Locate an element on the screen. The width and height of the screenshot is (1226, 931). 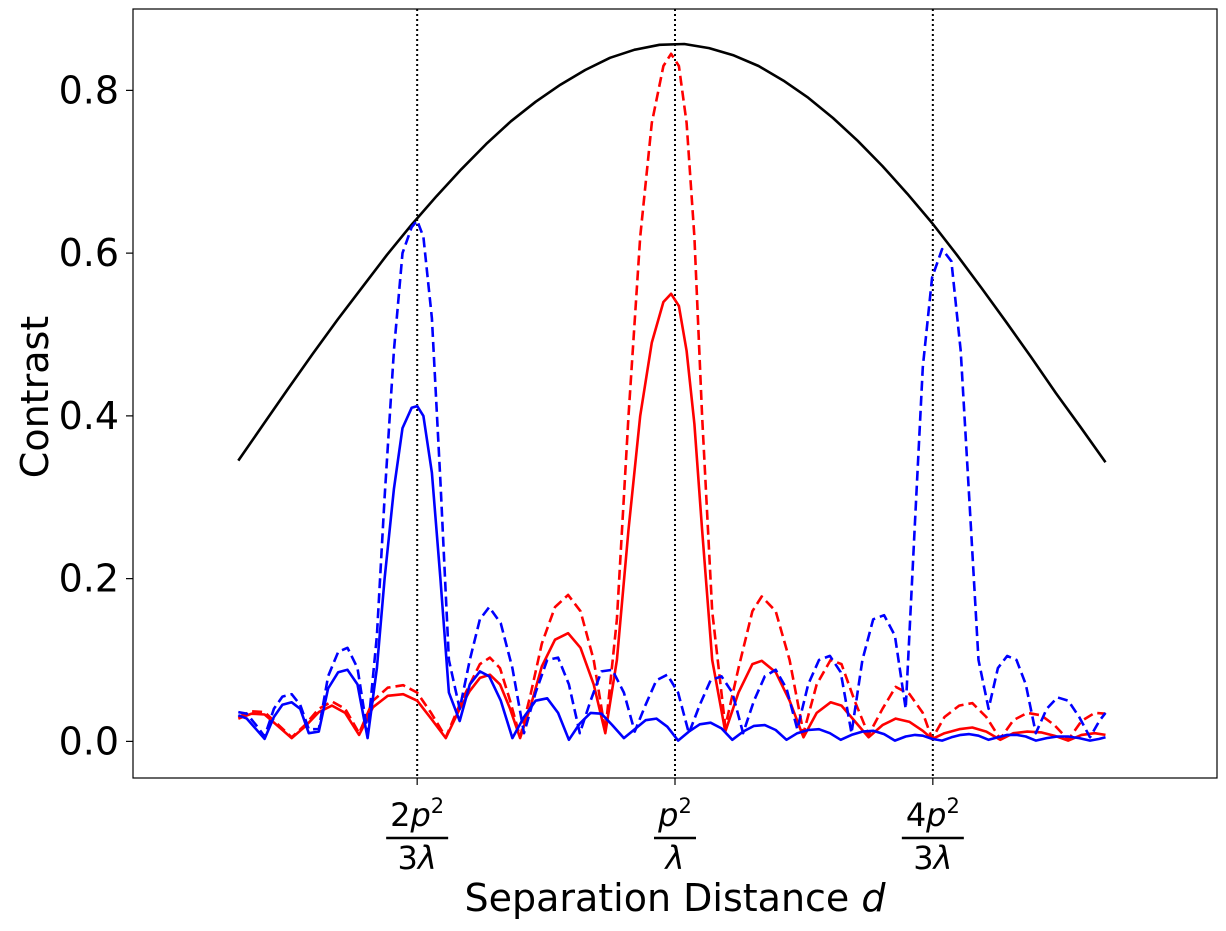
x-tick-label-numerator-2: p2 is located at coordinates (674, 814).